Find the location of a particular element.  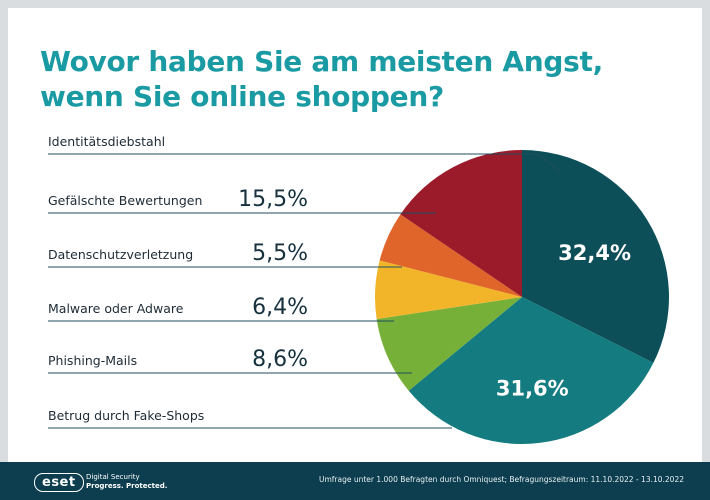

leader-line-identitätsdiebstahl is located at coordinates (305, 163).